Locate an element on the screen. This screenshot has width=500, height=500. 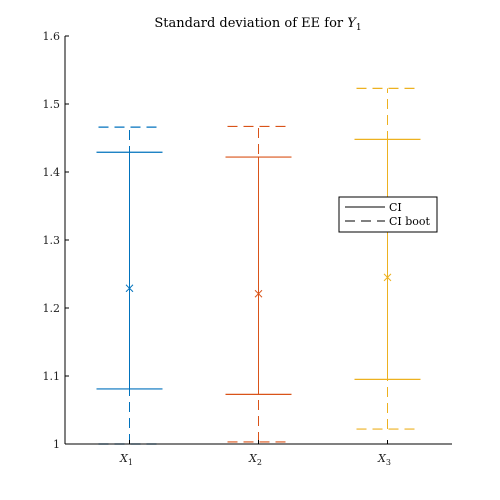
y-tick-label: 1.4 is located at coordinates (52, 172).